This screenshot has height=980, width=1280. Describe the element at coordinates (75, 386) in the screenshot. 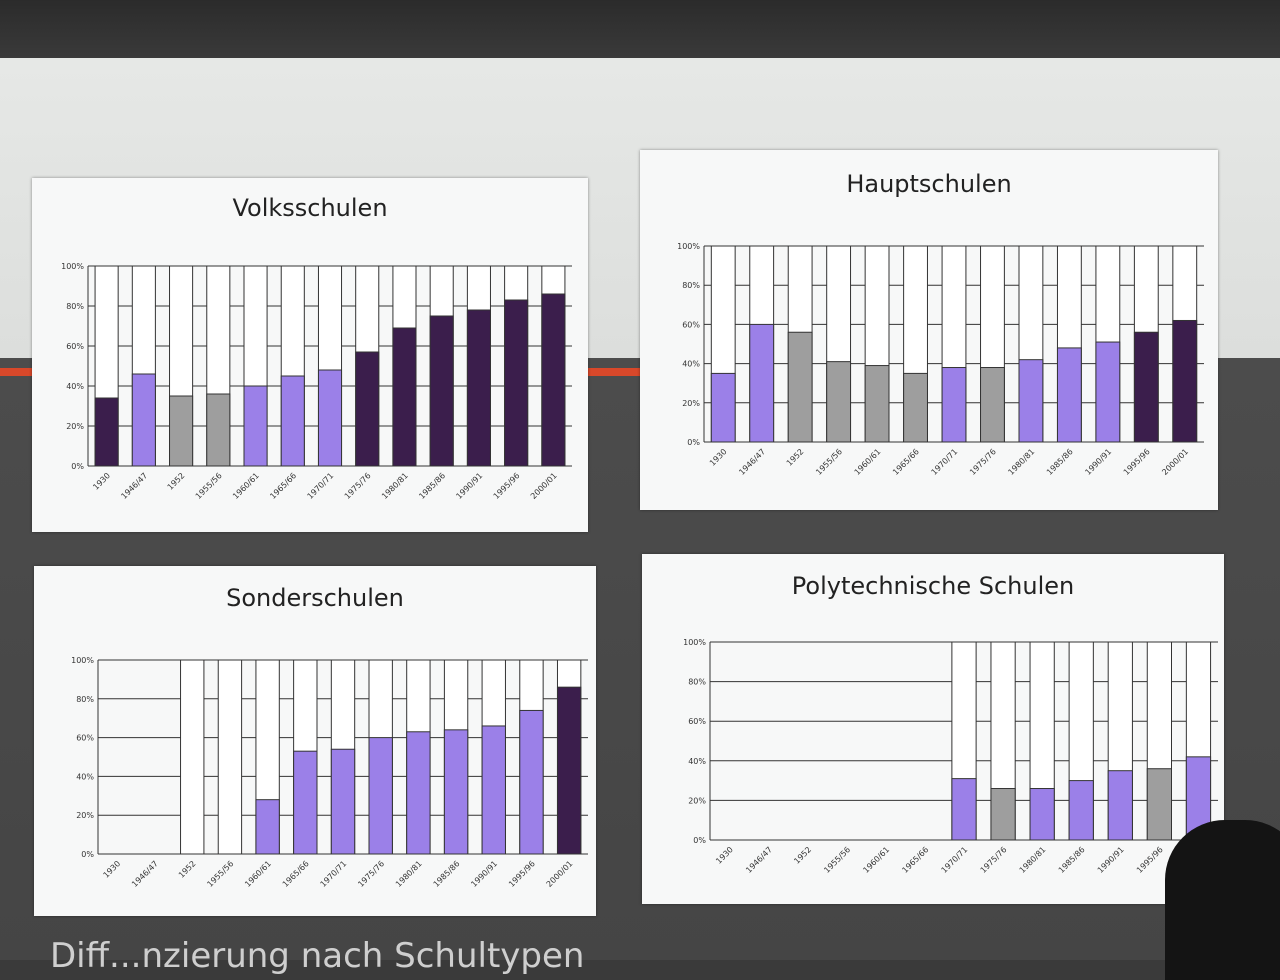

I see `y-tick-label: 40%` at that location.